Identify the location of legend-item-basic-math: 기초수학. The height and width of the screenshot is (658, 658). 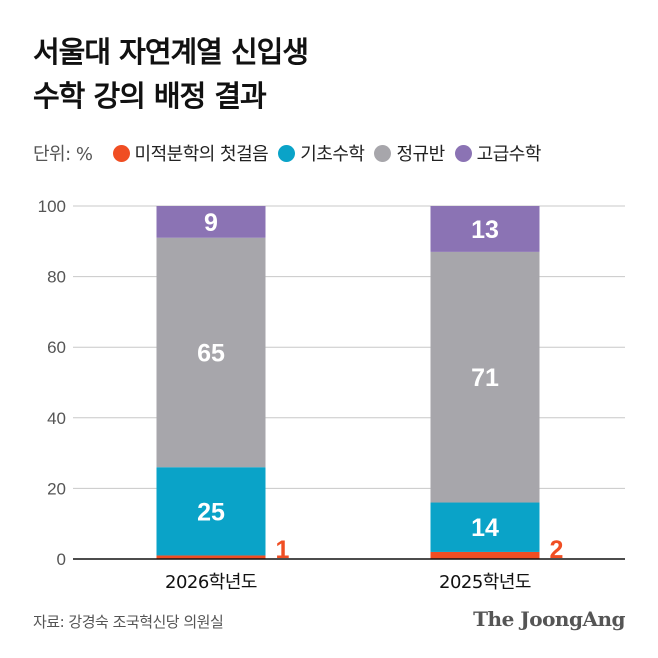
(321, 153).